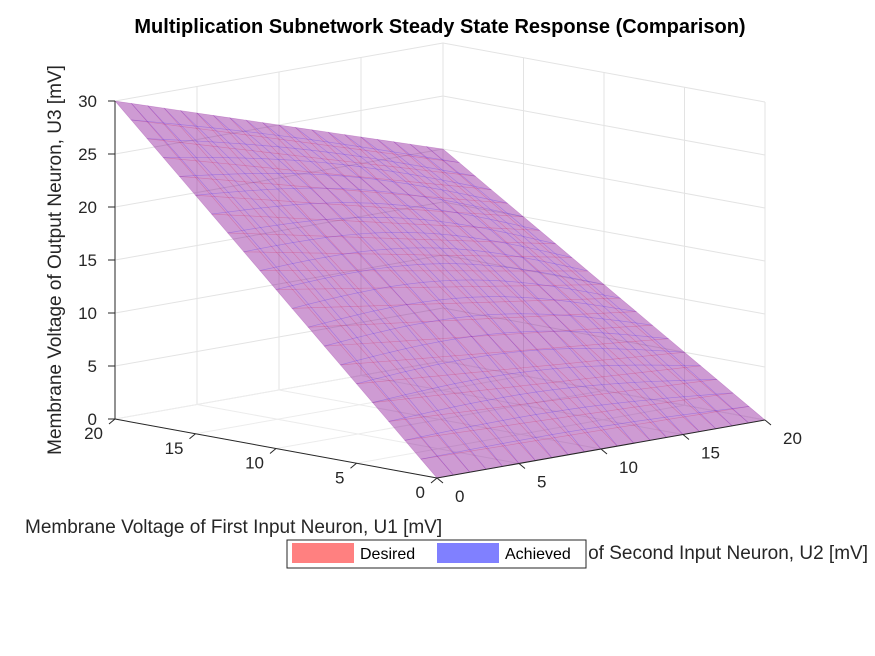 This screenshot has width=875, height=656. Describe the element at coordinates (353, 465) in the screenshot. I see `u1-tick-mark` at that location.